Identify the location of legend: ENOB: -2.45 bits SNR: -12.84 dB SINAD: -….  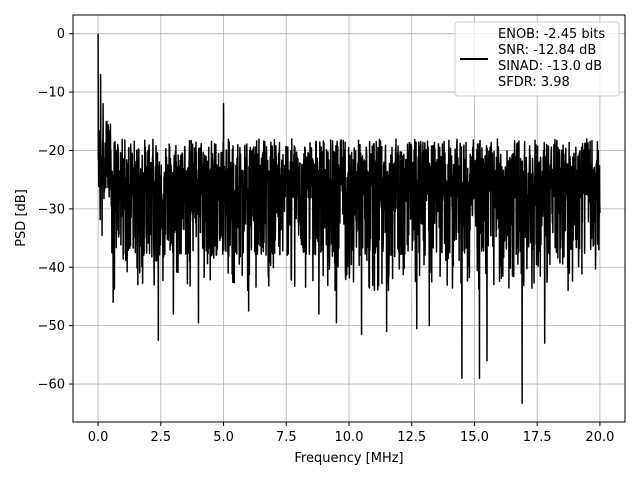
(537, 59).